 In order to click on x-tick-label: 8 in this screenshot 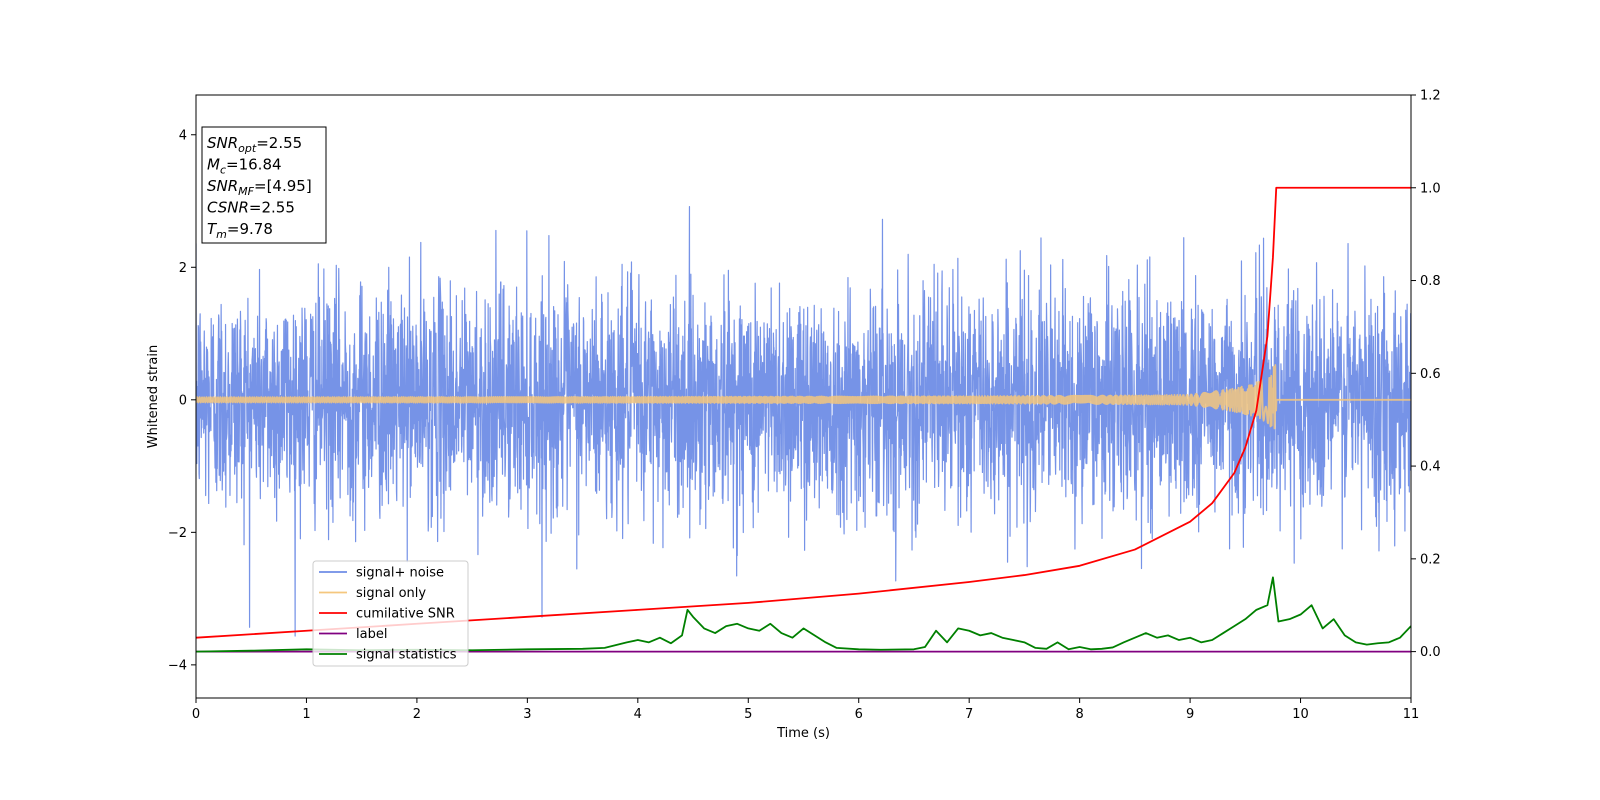, I will do `click(1079, 714)`.